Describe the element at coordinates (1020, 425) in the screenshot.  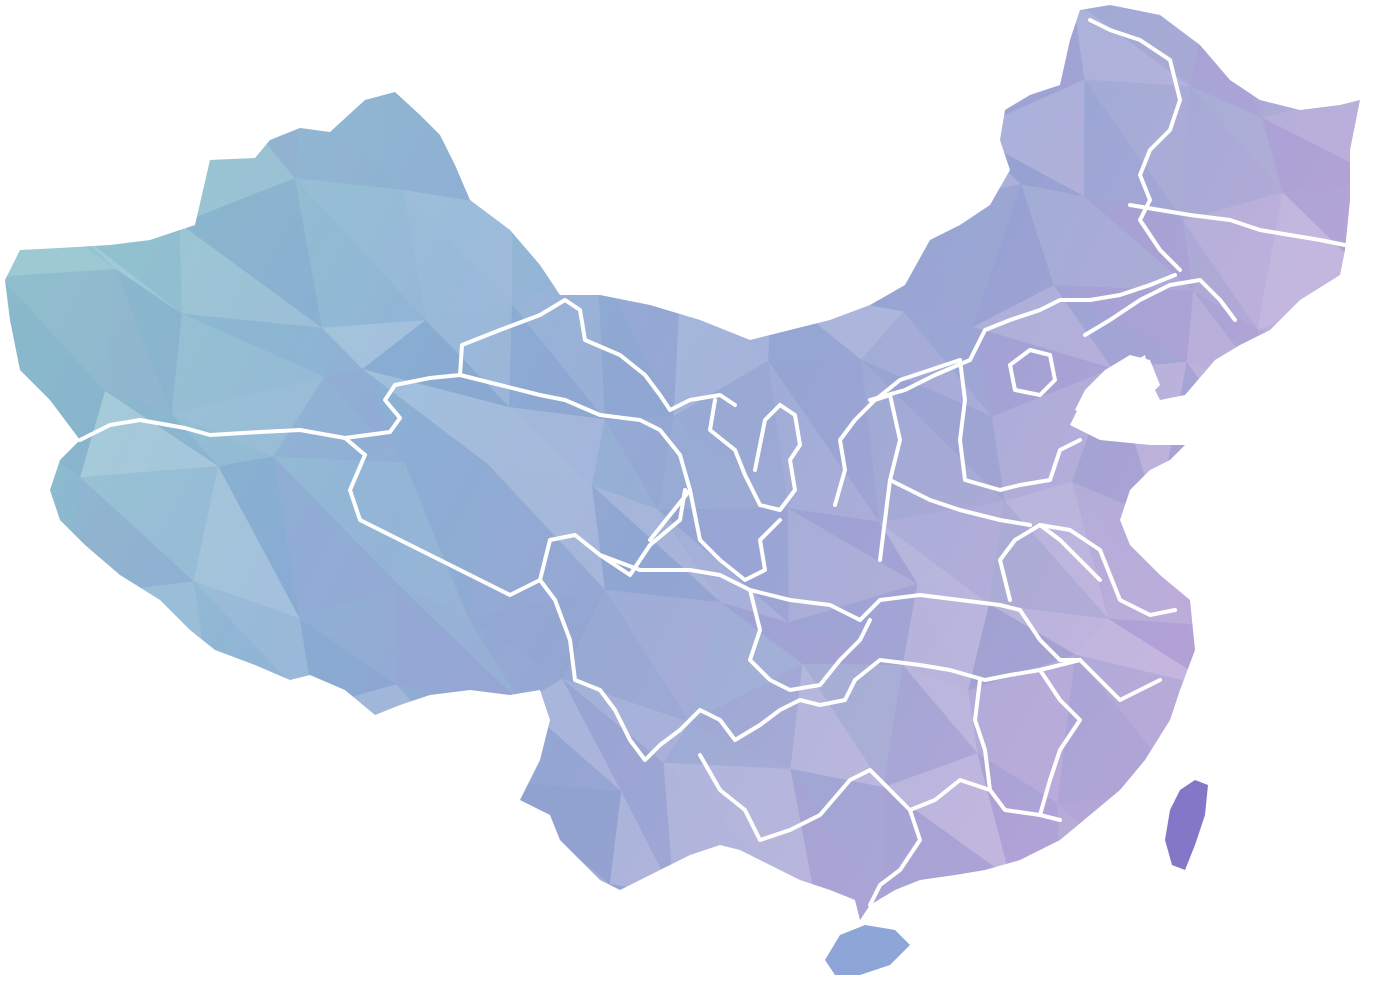
I see `border-hebei-shandong` at that location.